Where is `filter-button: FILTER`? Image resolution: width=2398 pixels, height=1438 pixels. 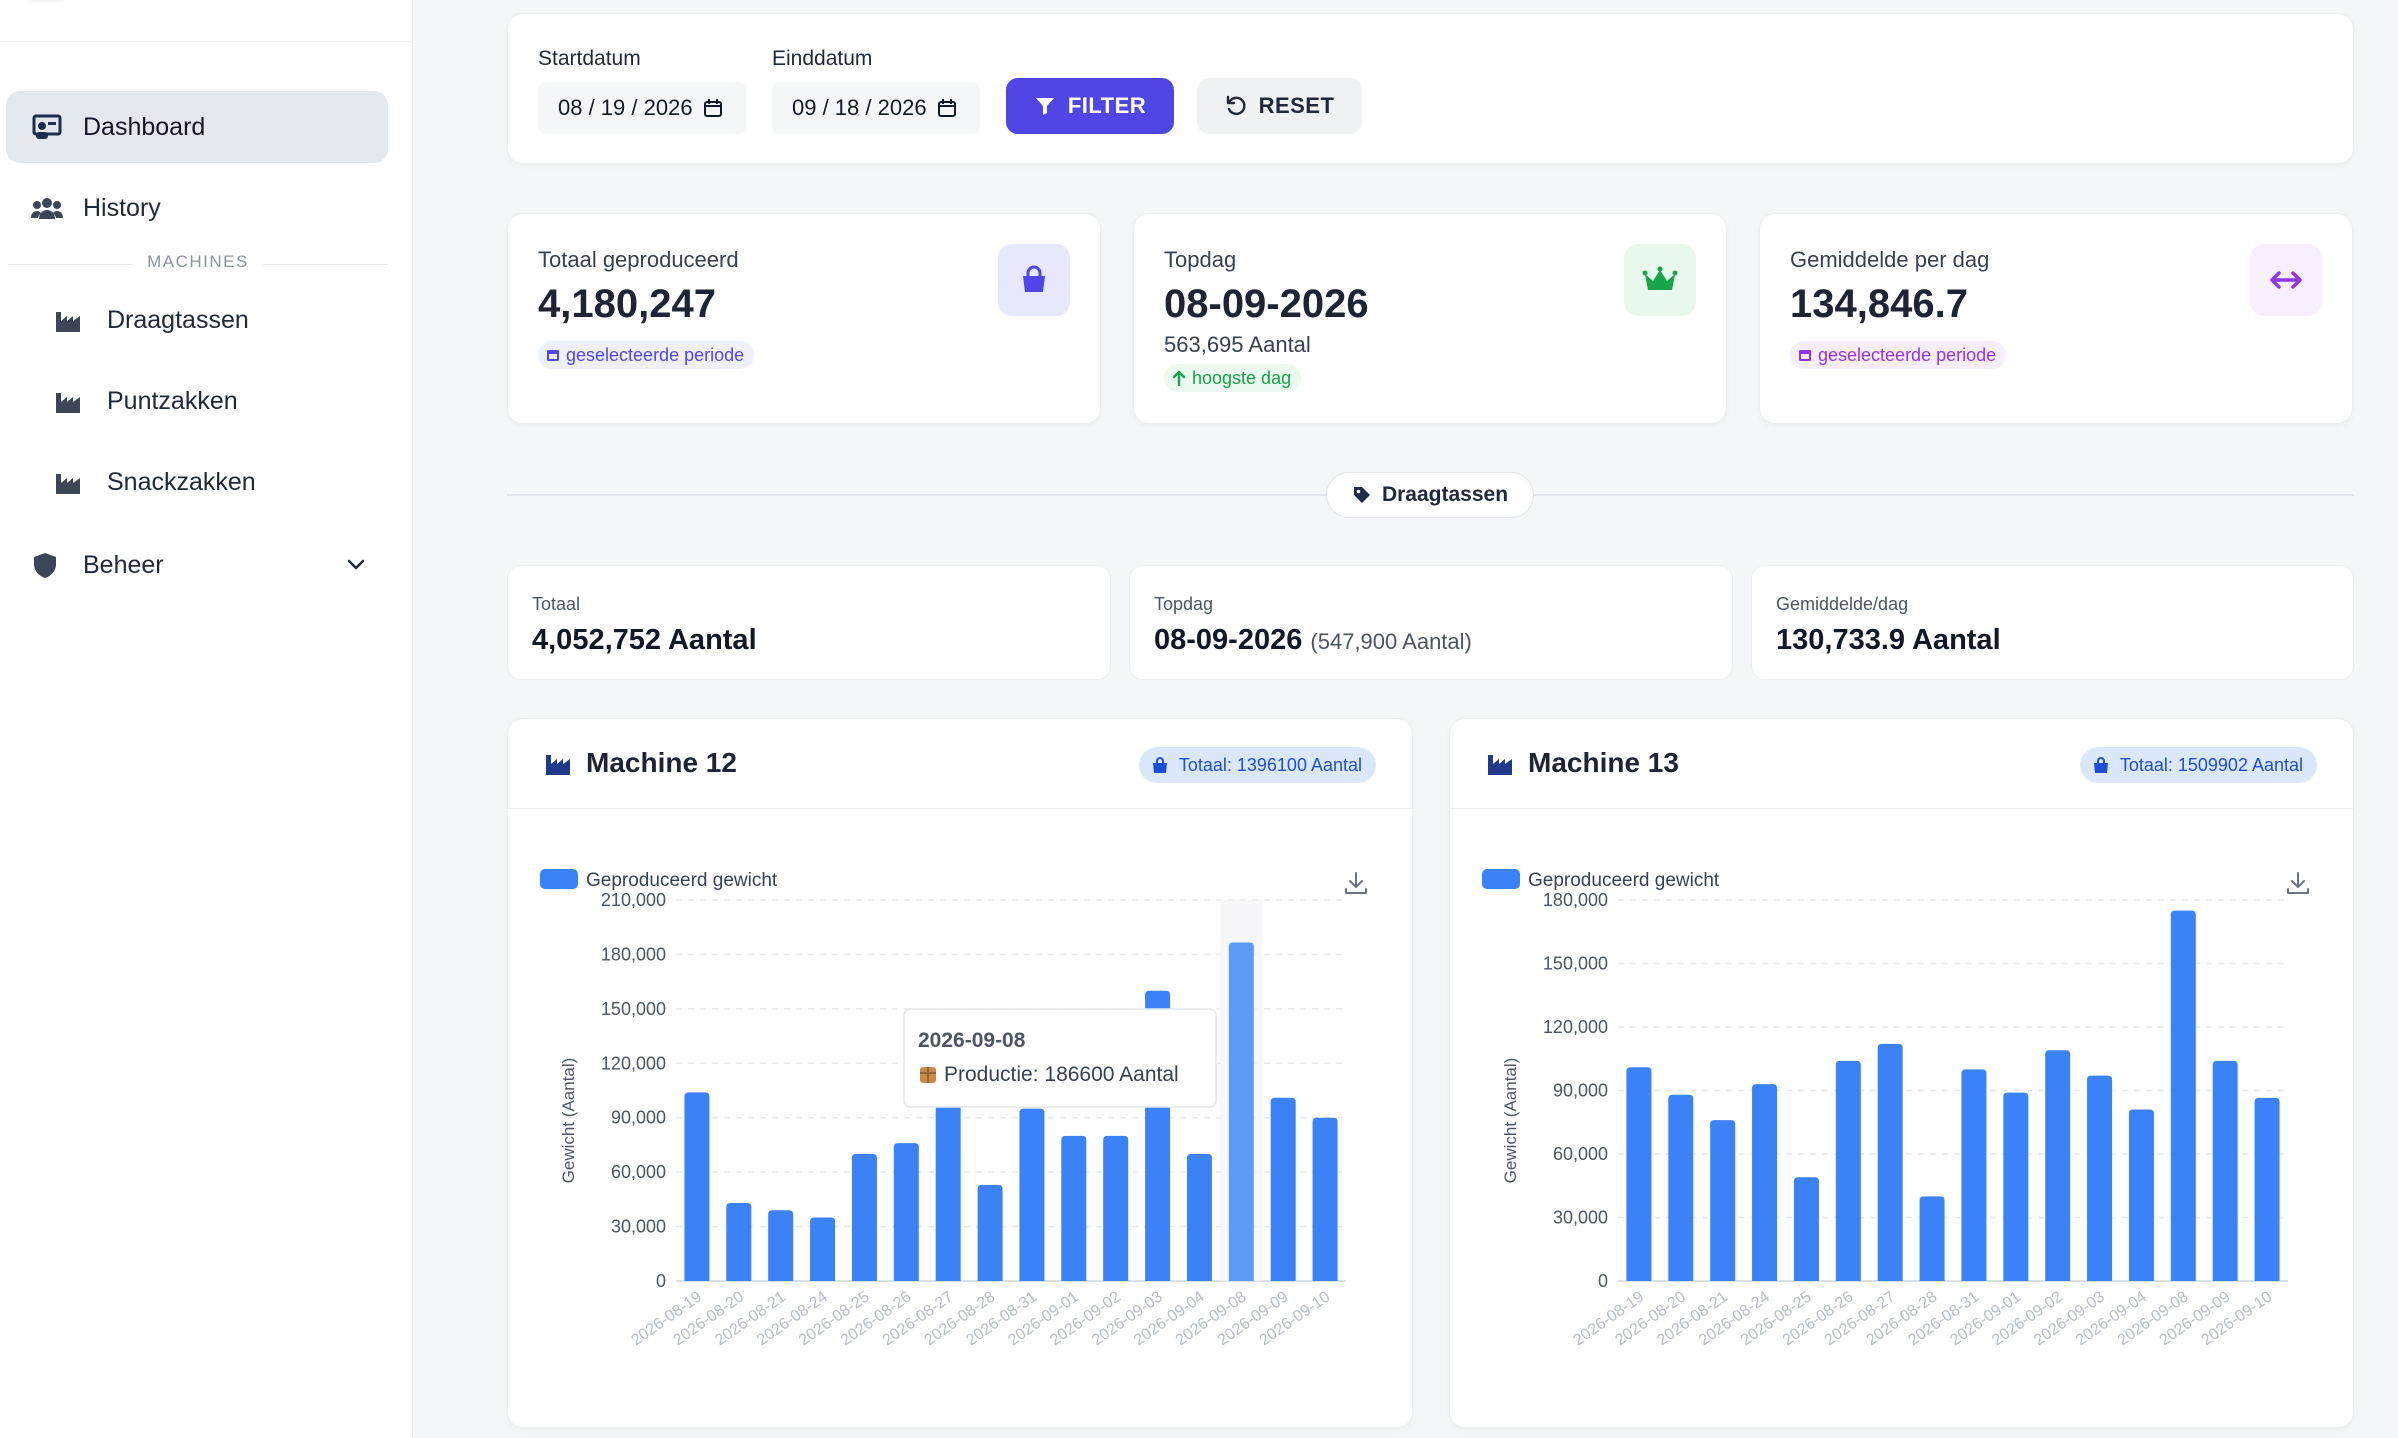 filter-button: FILTER is located at coordinates (1090, 106).